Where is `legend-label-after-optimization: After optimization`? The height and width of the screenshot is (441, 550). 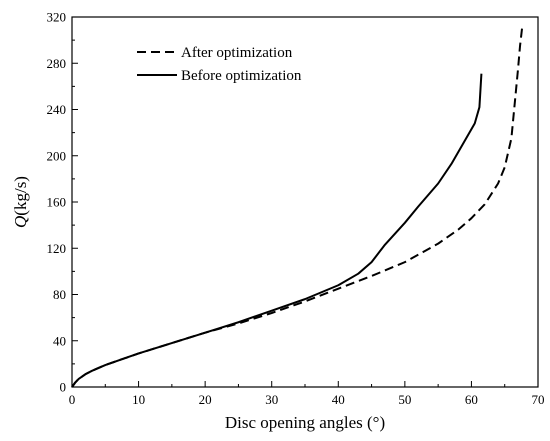 legend-label-after-optimization: After optimization is located at coordinates (237, 53).